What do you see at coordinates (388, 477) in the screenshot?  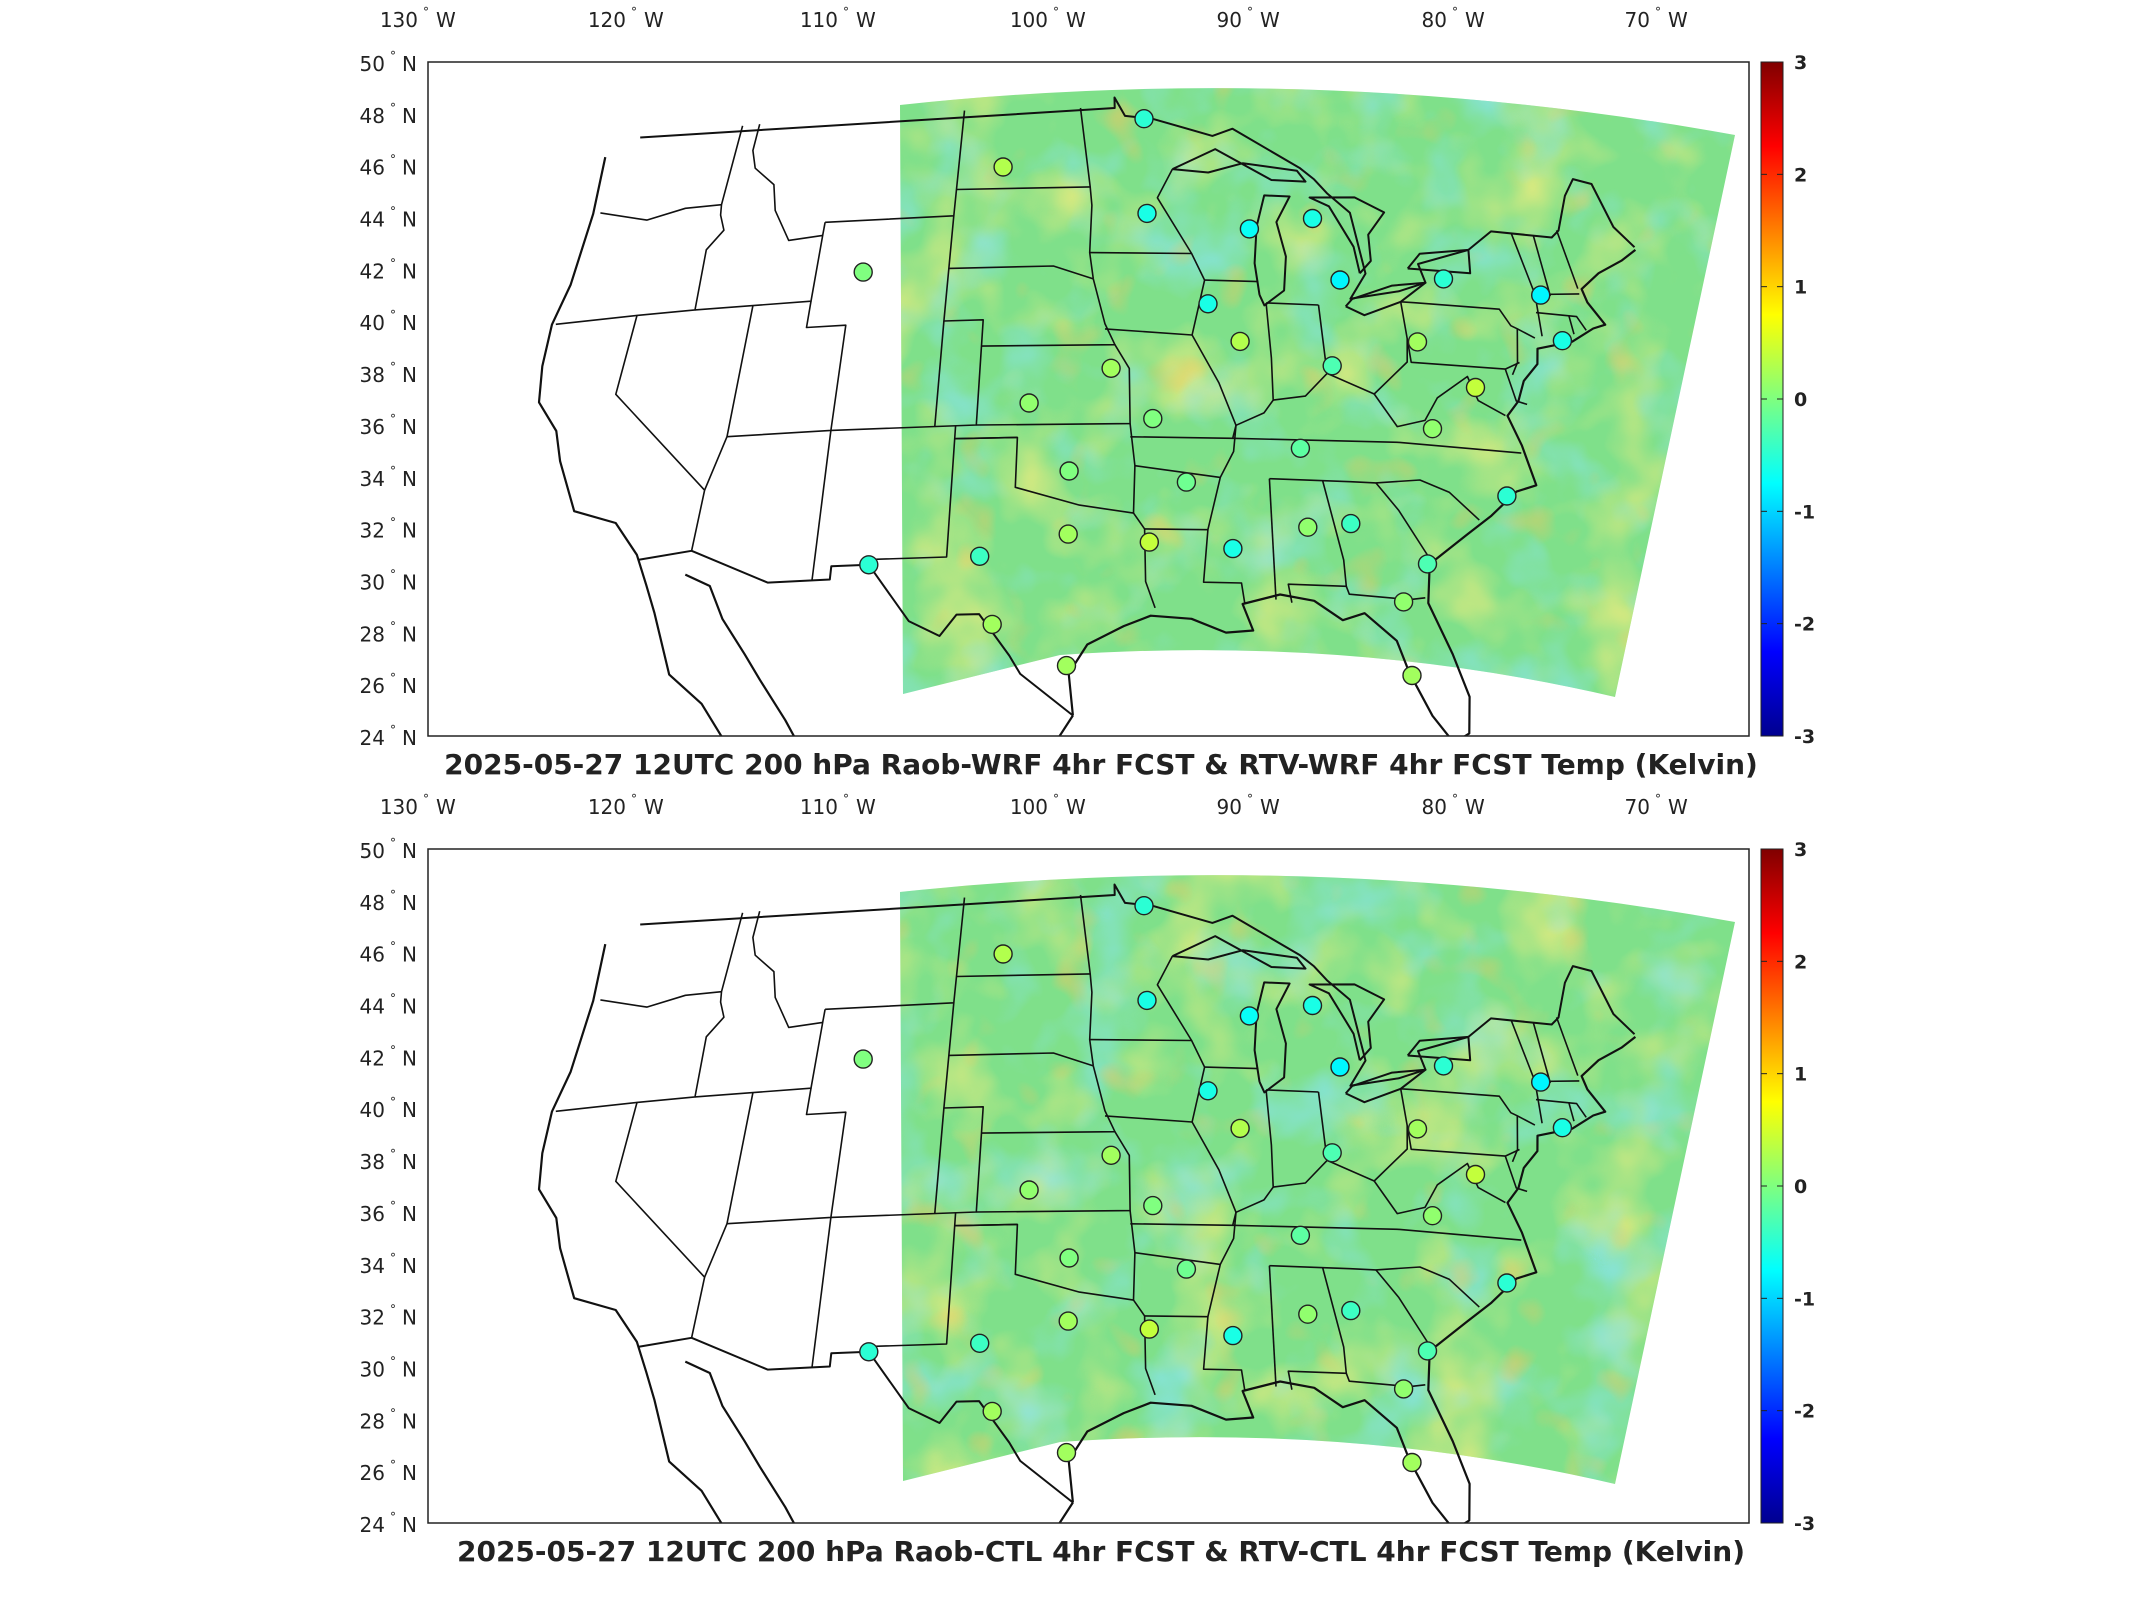 I see `lat-tick-top-8: 34 ° N` at bounding box center [388, 477].